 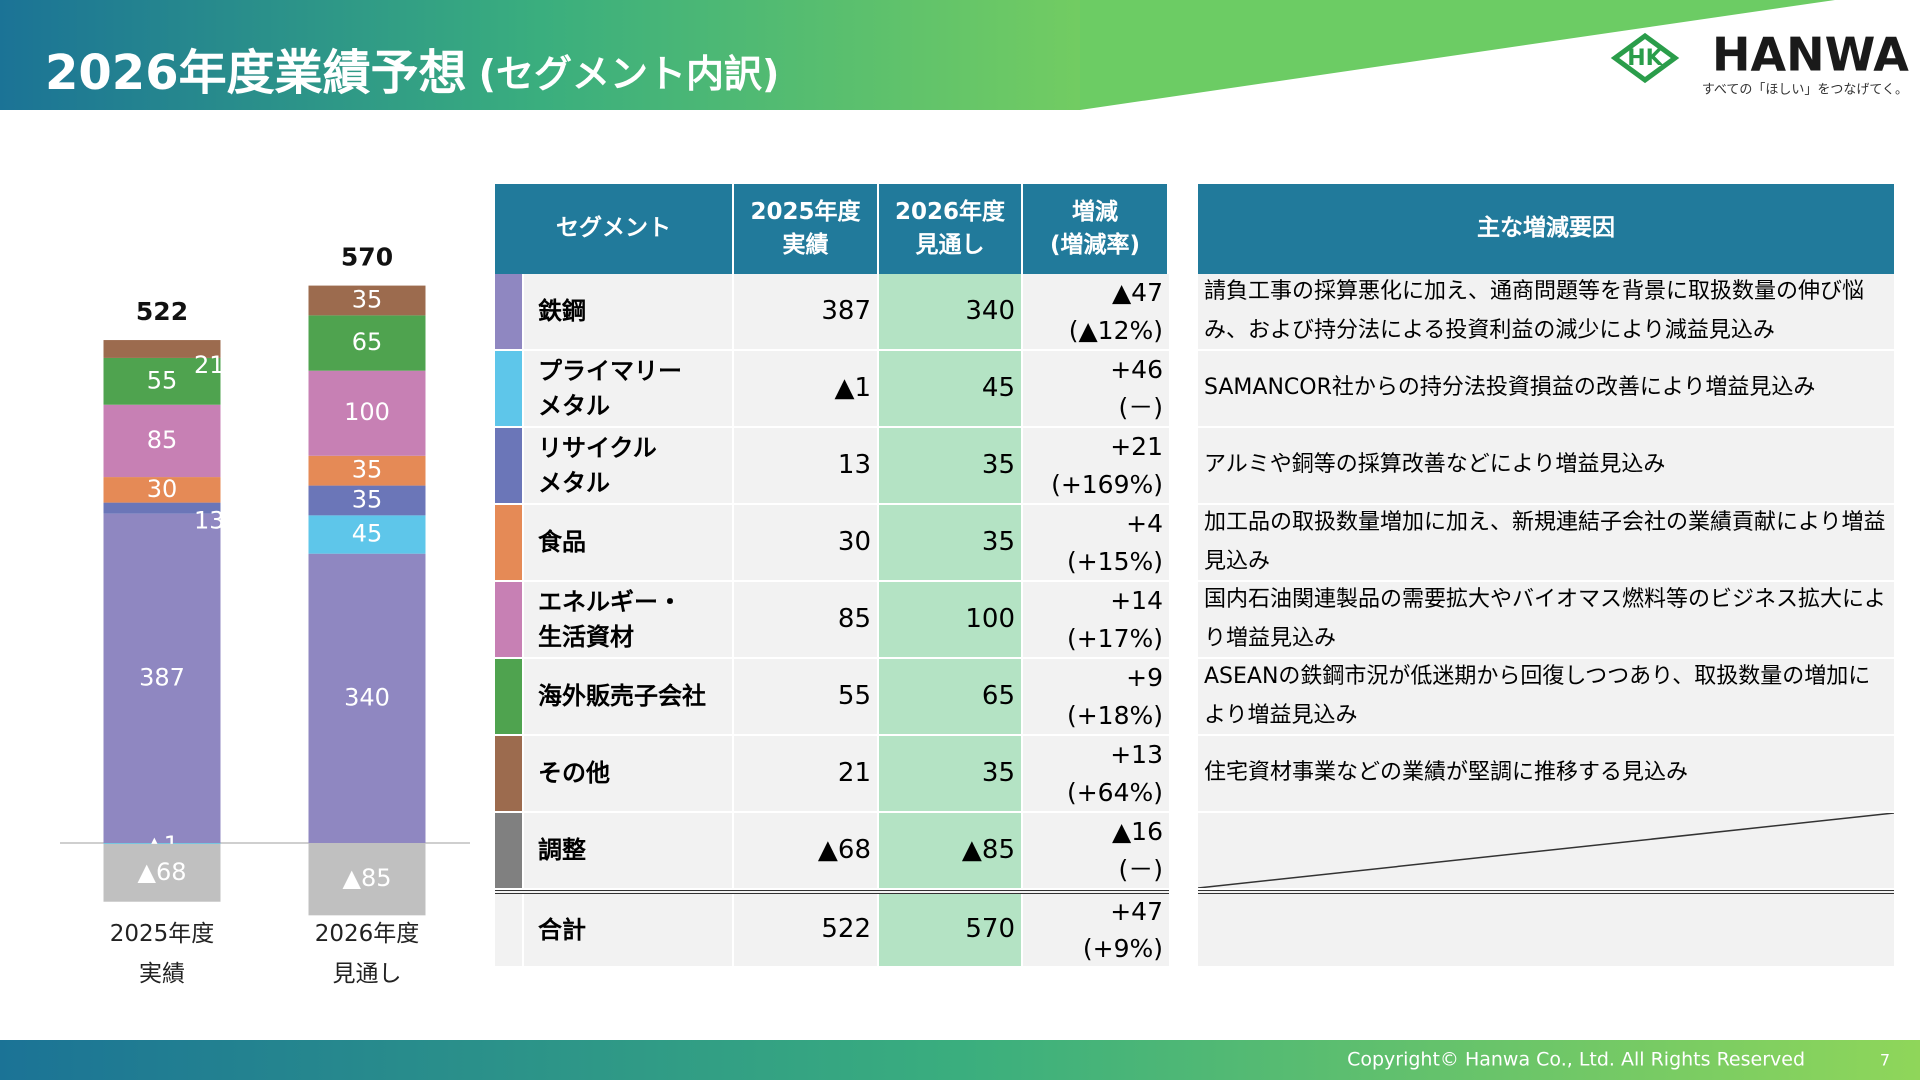 What do you see at coordinates (1114, 561) in the screenshot?
I see `change-rate: (+15%)` at bounding box center [1114, 561].